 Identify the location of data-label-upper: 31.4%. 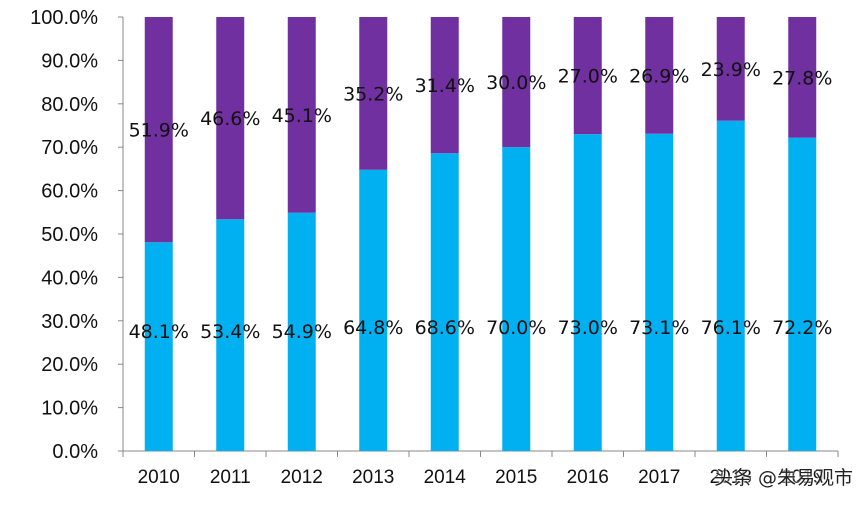
(445, 86).